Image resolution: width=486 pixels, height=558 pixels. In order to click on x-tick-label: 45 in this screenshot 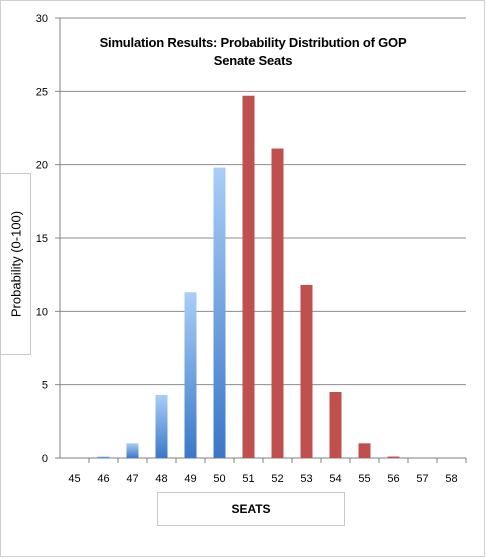, I will do `click(74, 479)`.